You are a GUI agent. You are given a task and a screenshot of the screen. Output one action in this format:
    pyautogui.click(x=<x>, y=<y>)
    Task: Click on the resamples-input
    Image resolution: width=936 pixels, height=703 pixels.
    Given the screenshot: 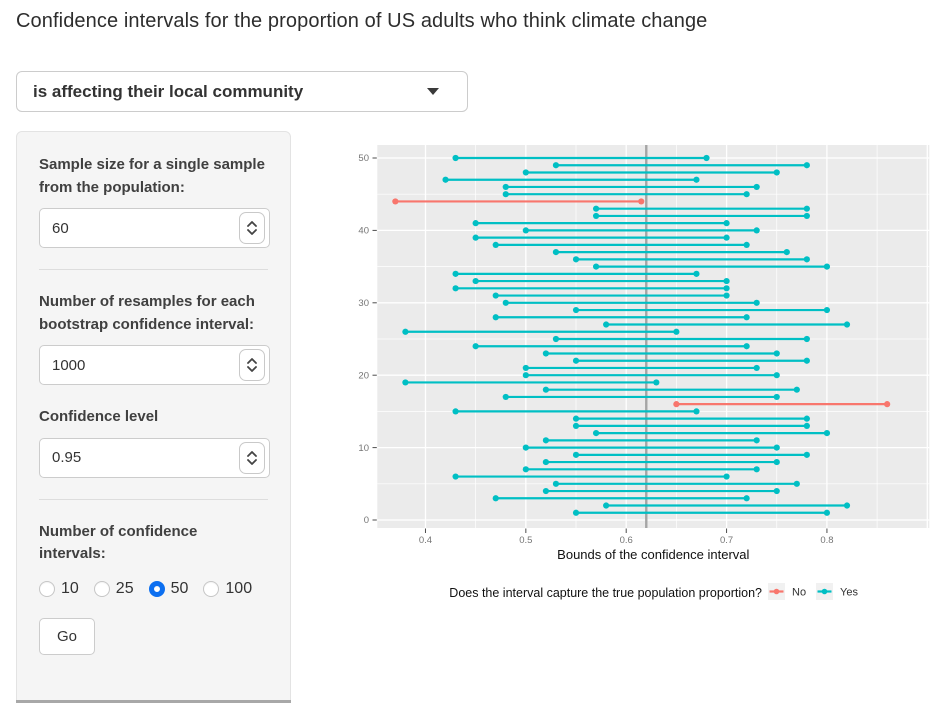 What is the action you would take?
    pyautogui.click(x=154, y=365)
    